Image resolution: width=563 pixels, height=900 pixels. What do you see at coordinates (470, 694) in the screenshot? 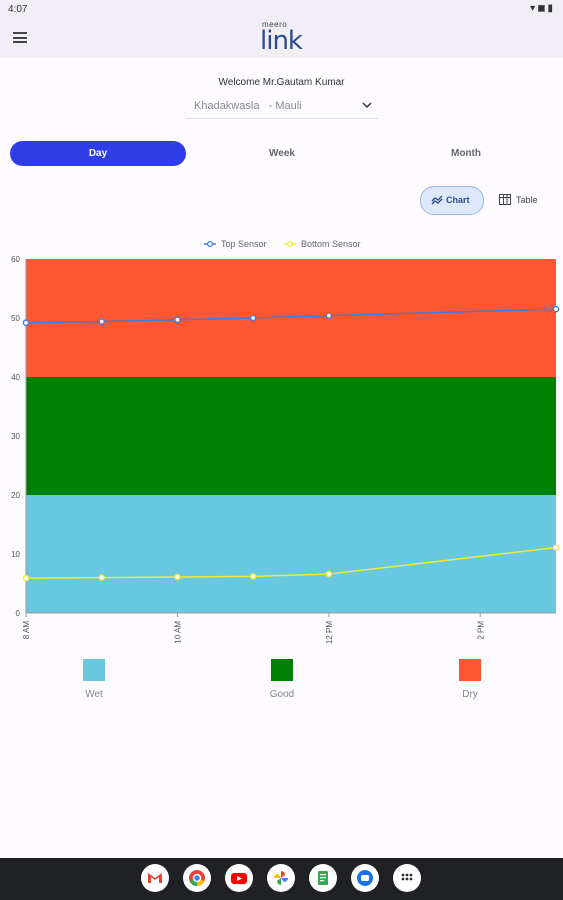
I see `legend-dry-label: Dry` at bounding box center [470, 694].